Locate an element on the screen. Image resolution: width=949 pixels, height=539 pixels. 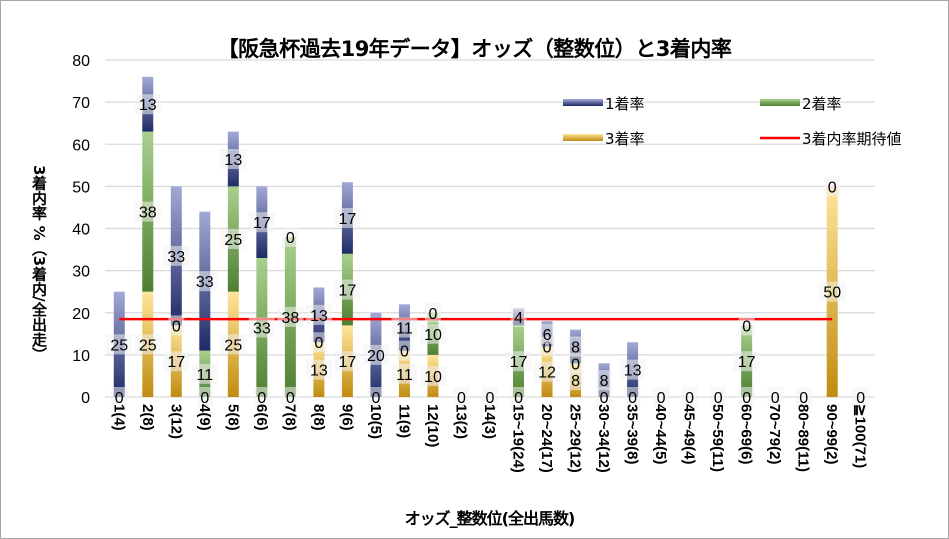
x-tick-label: 11(9) is located at coordinates (403, 421).